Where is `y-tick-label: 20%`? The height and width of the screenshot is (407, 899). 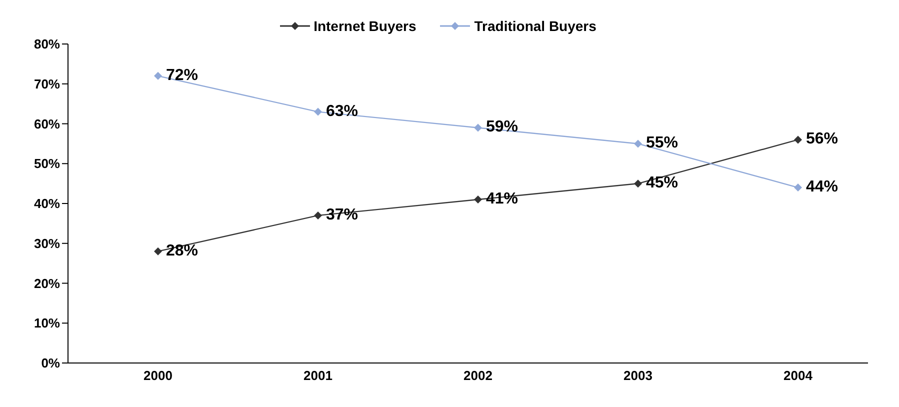 y-tick-label: 20% is located at coordinates (47, 283).